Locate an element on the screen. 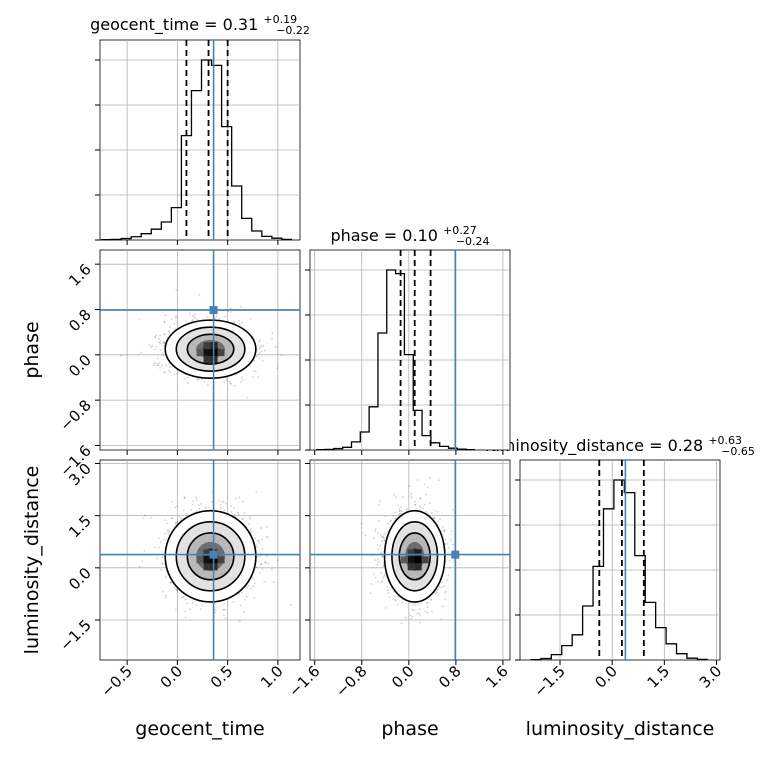  scatter-phase-geocent-ytick-label-2: 0.0 is located at coordinates (80, 366).